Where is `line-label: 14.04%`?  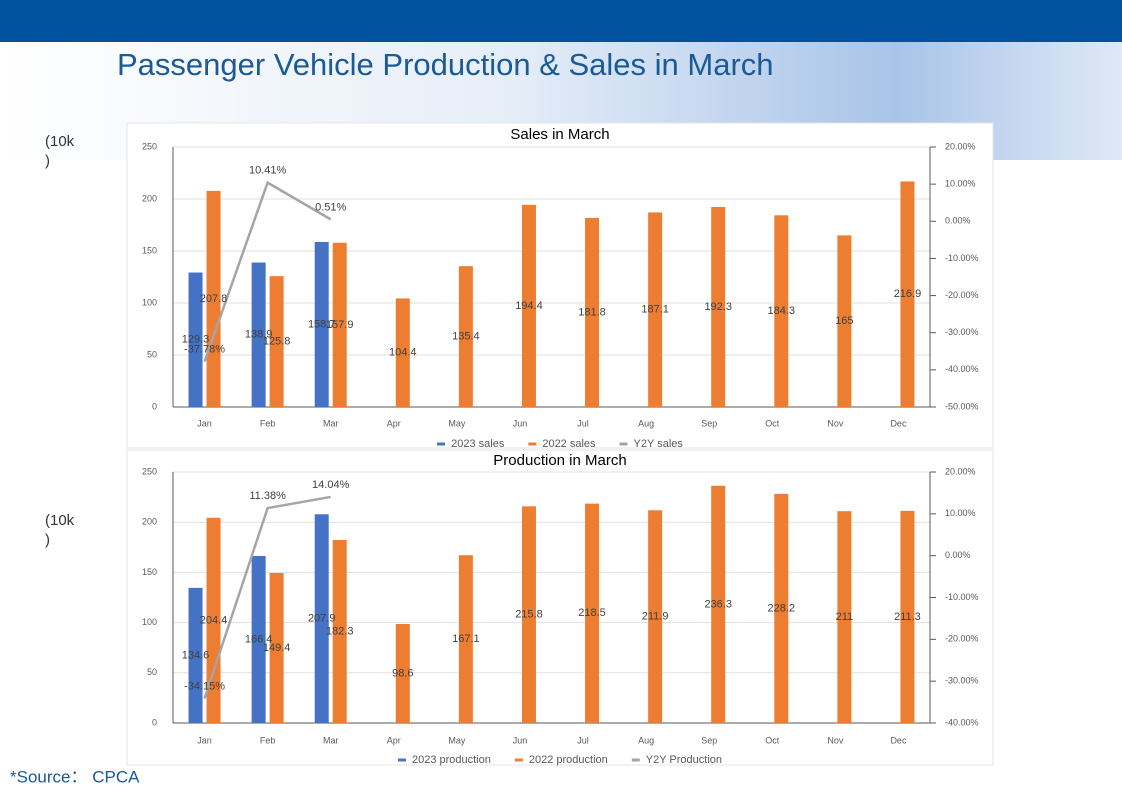
line-label: 14.04% is located at coordinates (331, 485).